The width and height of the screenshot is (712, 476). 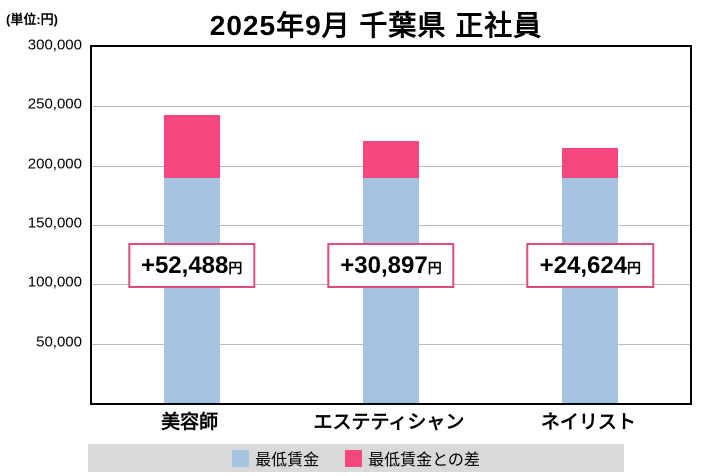 I want to click on x-axis-labels: 美容師 エステティシャン ネイリスト, so click(x=389, y=420).